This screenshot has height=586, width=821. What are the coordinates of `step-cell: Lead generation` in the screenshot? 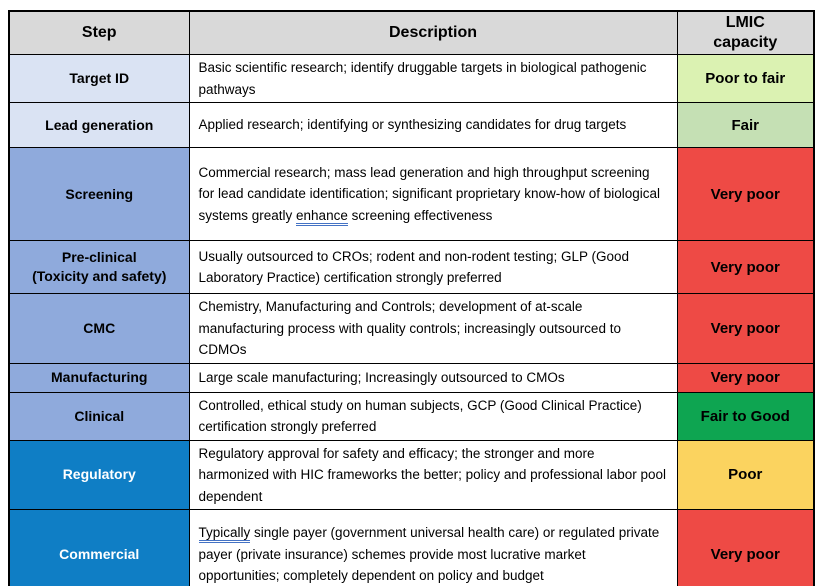 It's located at (99, 125).